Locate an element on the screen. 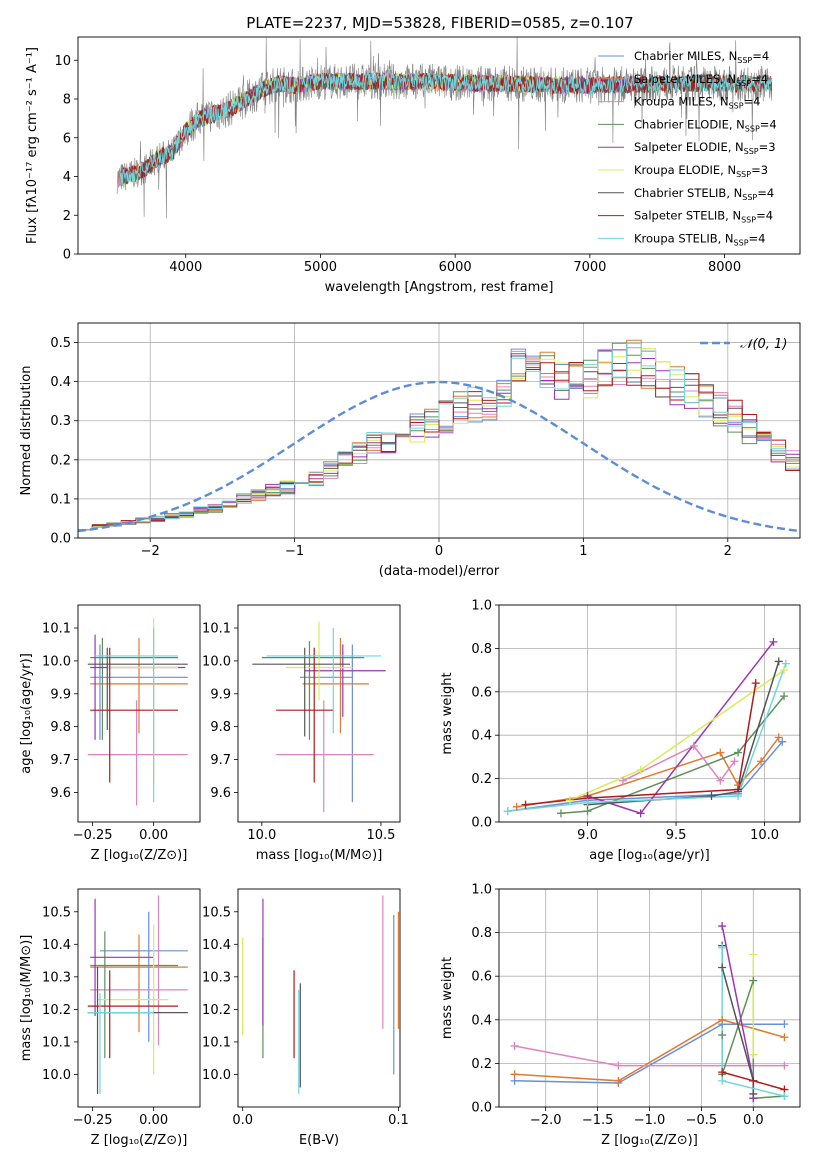 Image resolution: width=819 pixels, height=1170 pixels. x-axis-label: wavelength [Angstrom, rest frame] is located at coordinates (439, 287).